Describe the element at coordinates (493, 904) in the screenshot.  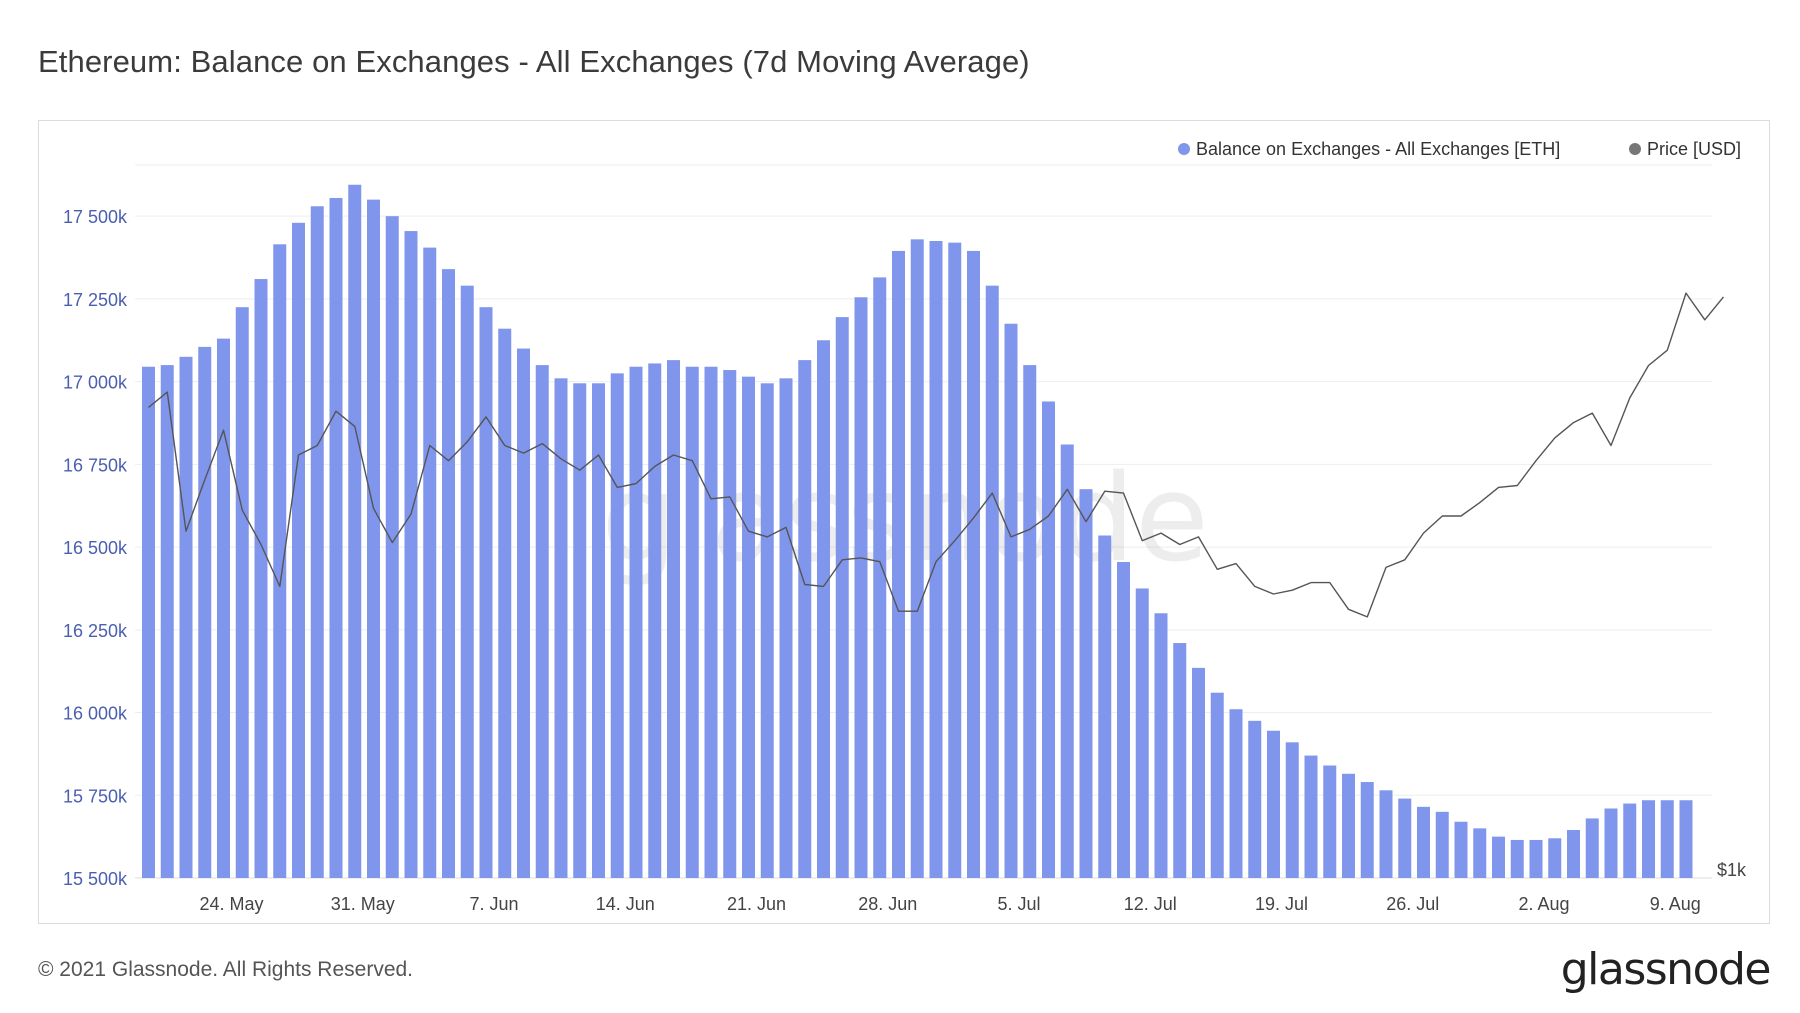
I see `x-tick-label: 7. Jun` at that location.